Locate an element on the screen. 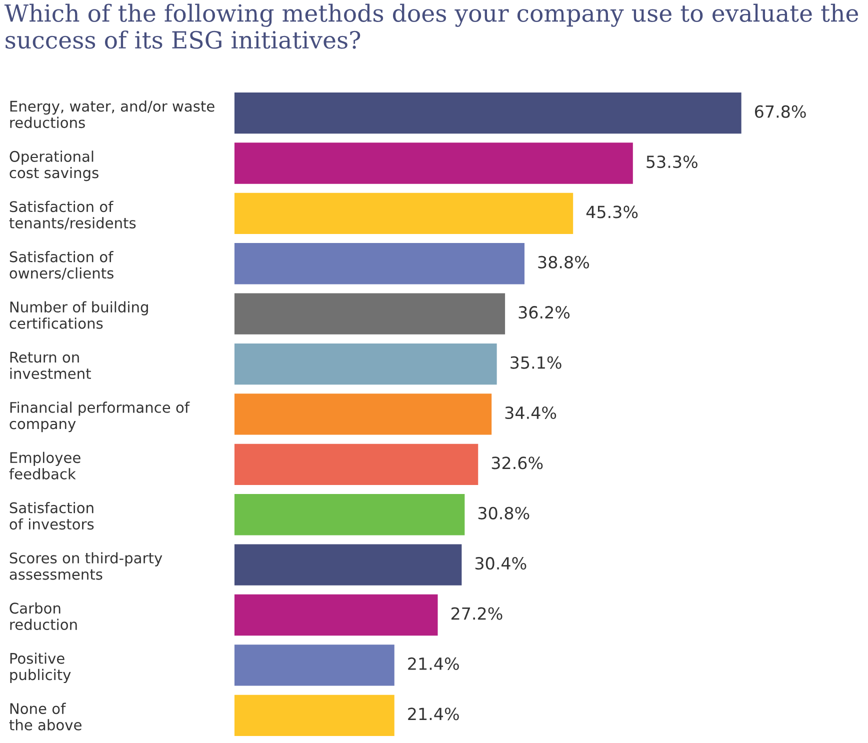  data-label: 38.8% is located at coordinates (564, 262).